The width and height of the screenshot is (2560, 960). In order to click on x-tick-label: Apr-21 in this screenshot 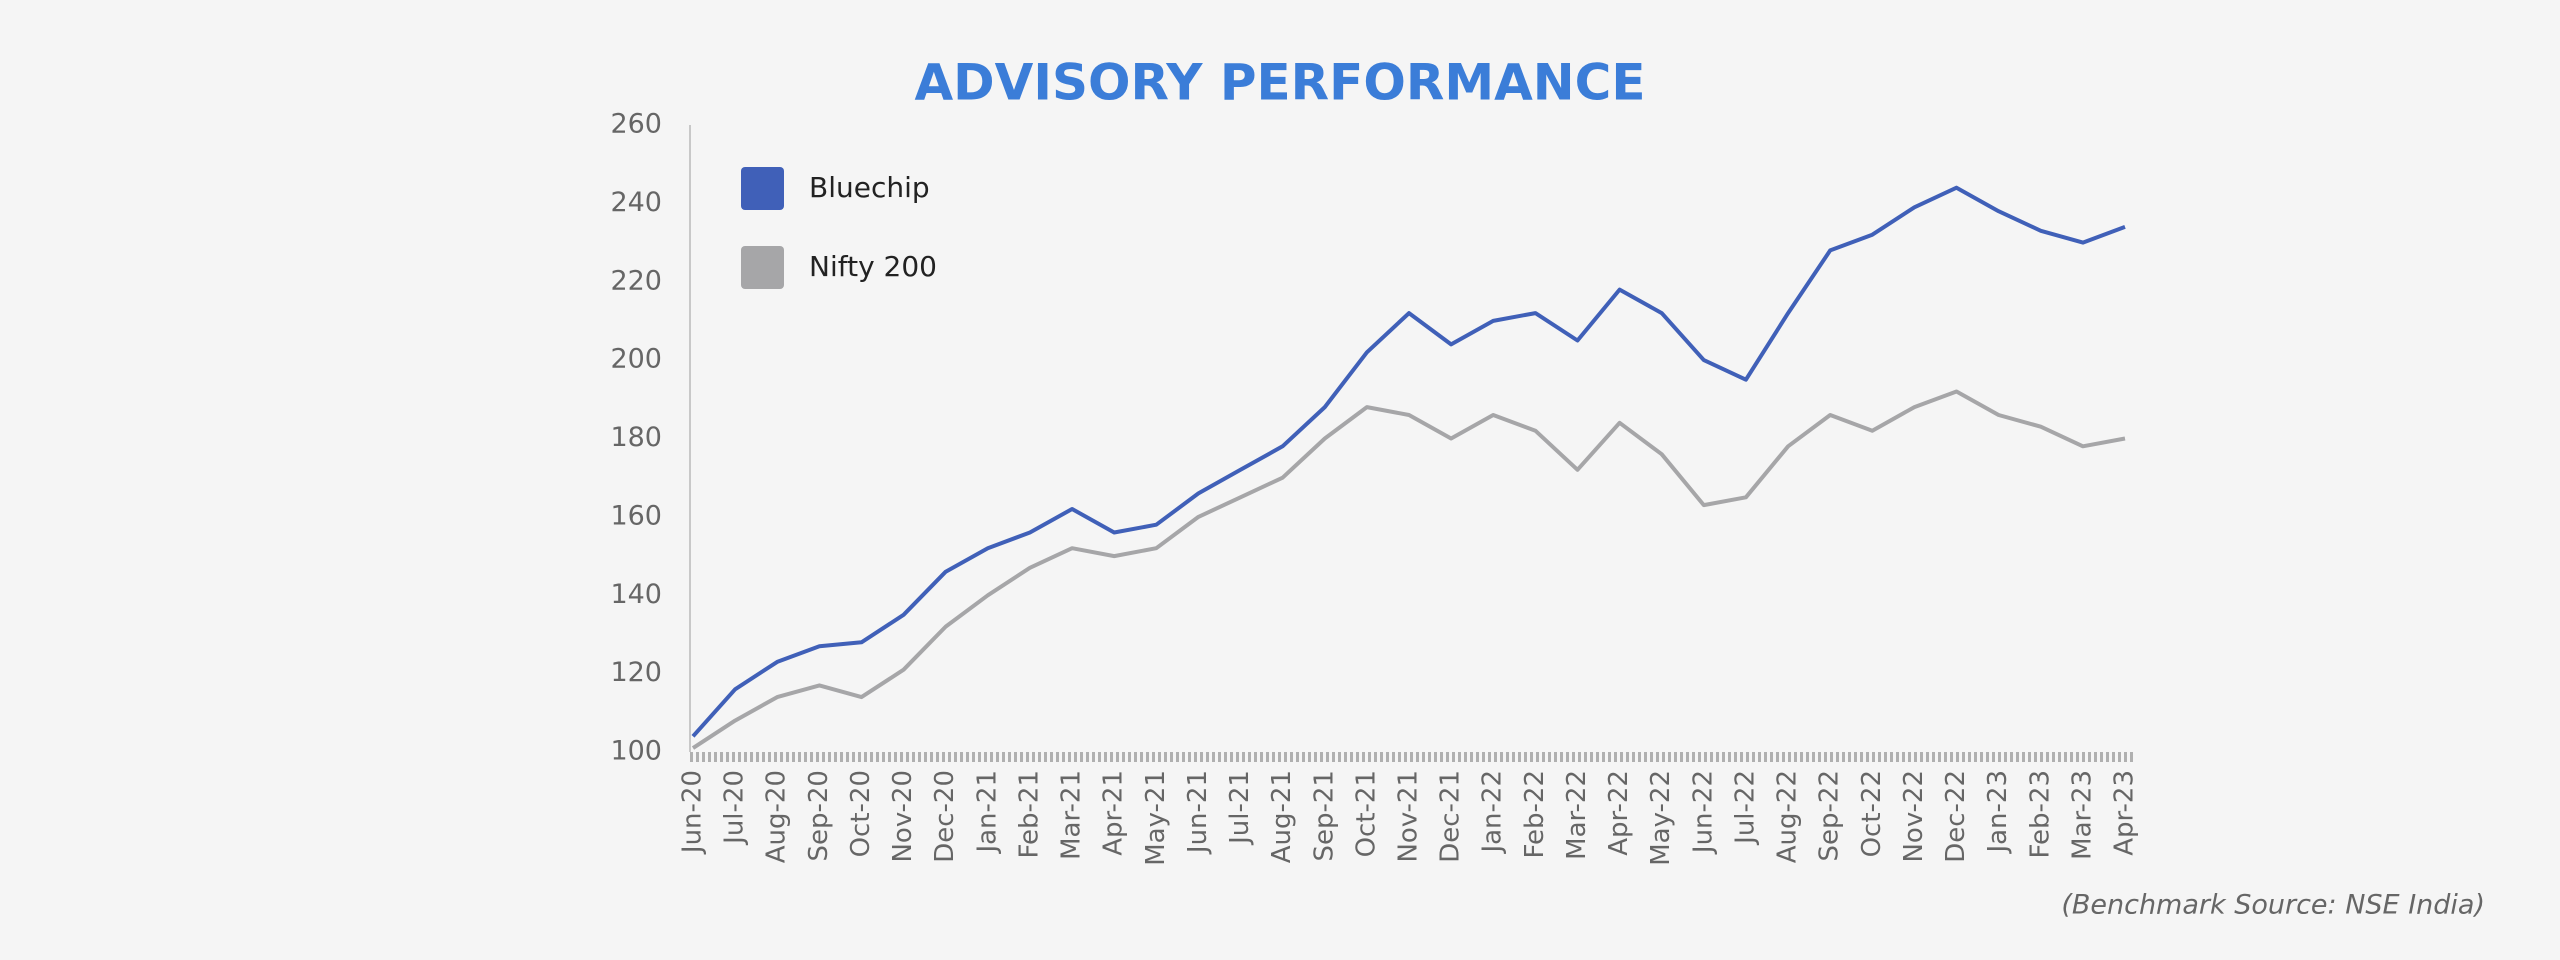, I will do `click(1114, 813)`.